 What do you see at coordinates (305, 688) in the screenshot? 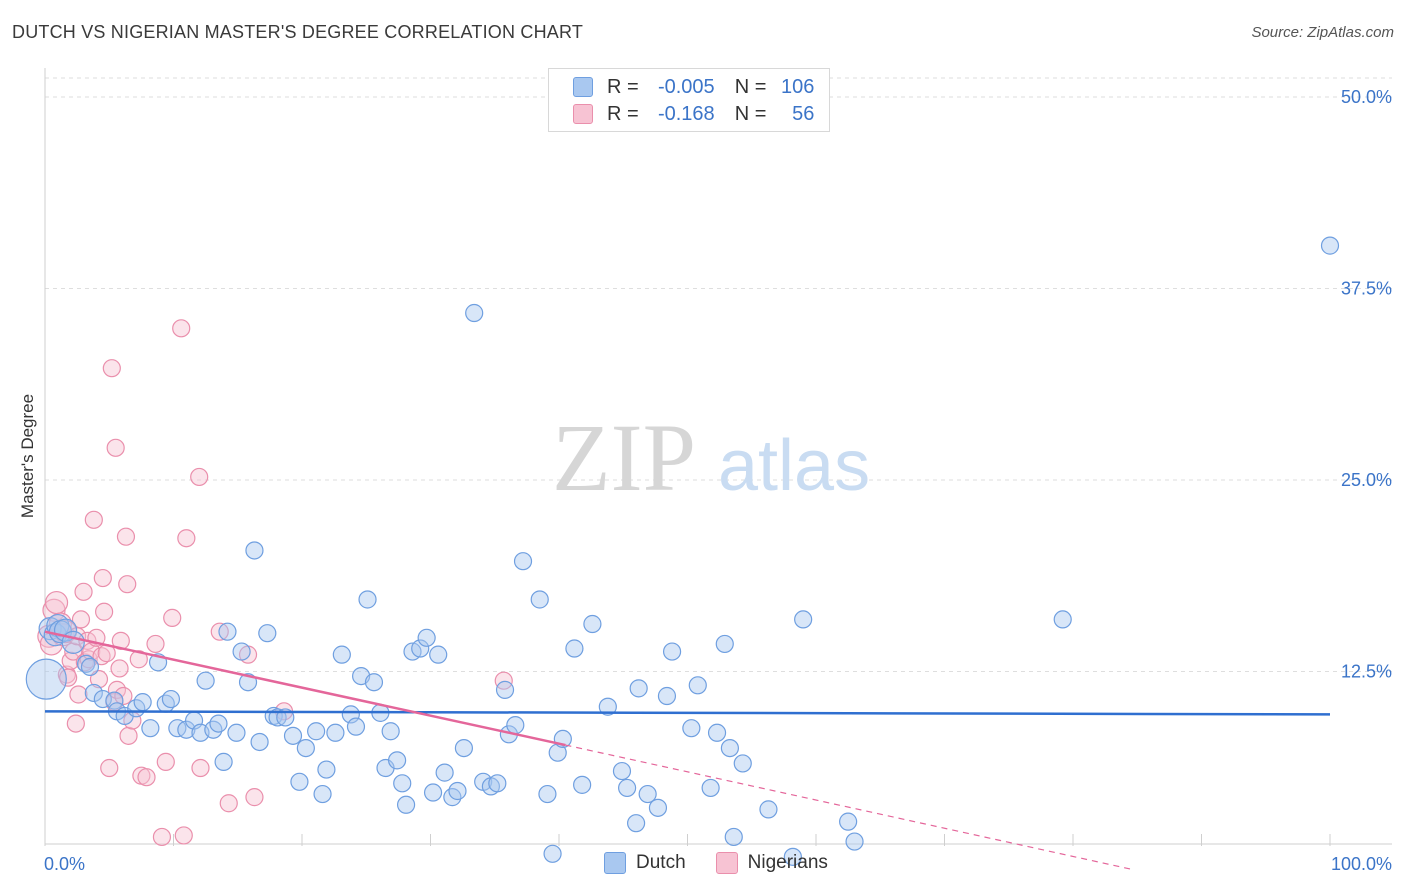
I see `nigerians-trend-line` at bounding box center [305, 688].